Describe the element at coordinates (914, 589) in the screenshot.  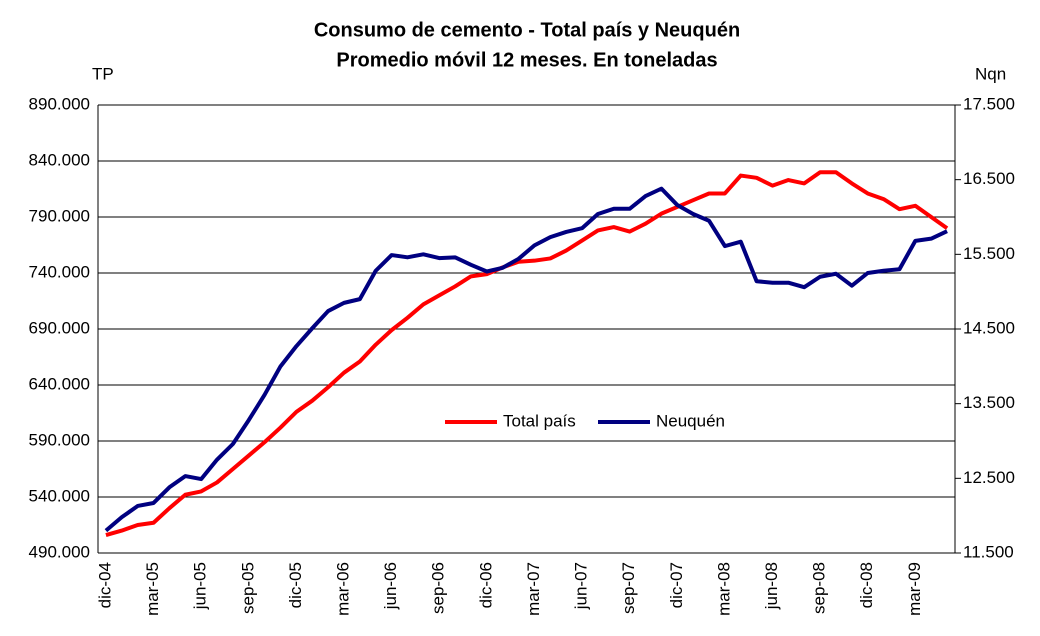
I see `x-tick-label: mar-09` at that location.